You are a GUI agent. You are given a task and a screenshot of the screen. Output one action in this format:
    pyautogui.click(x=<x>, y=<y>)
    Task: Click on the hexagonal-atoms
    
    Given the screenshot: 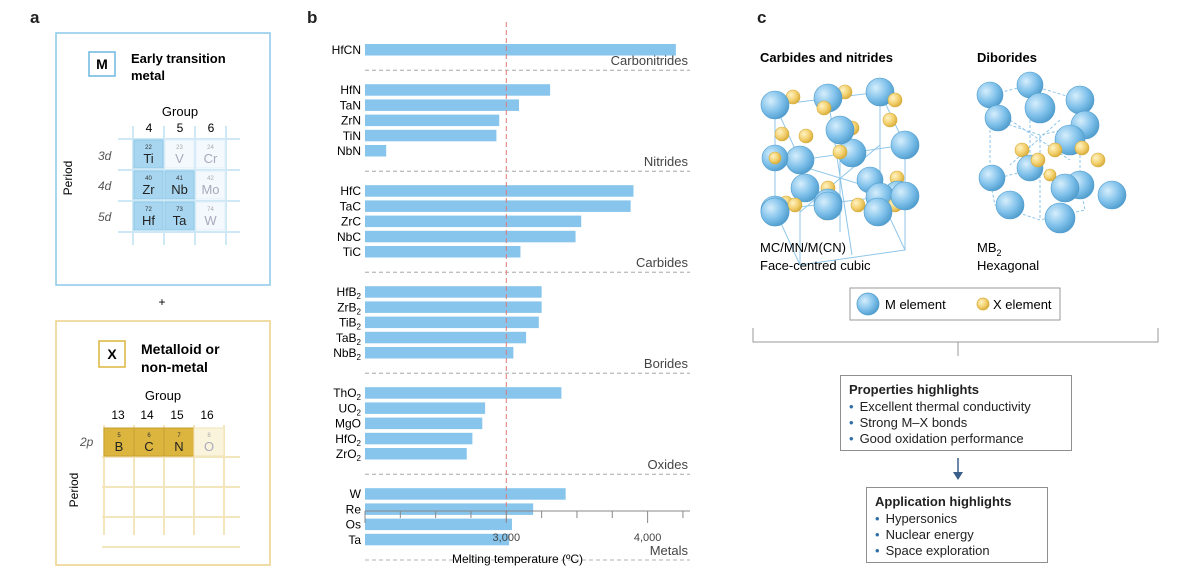 What is the action you would take?
    pyautogui.click(x=1051, y=152)
    